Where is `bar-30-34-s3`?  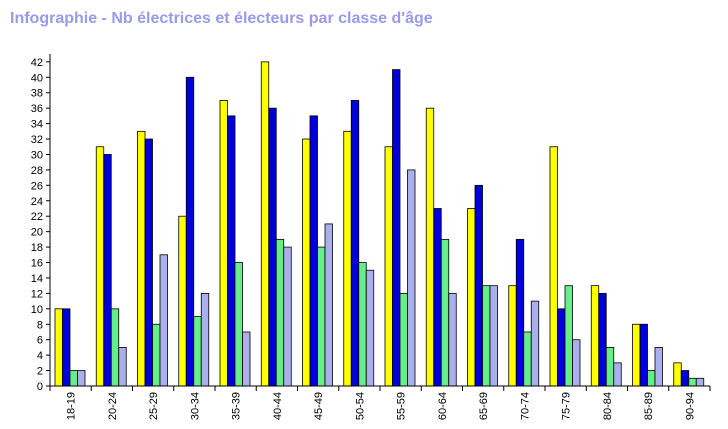 bar-30-34-s3 is located at coordinates (197, 351).